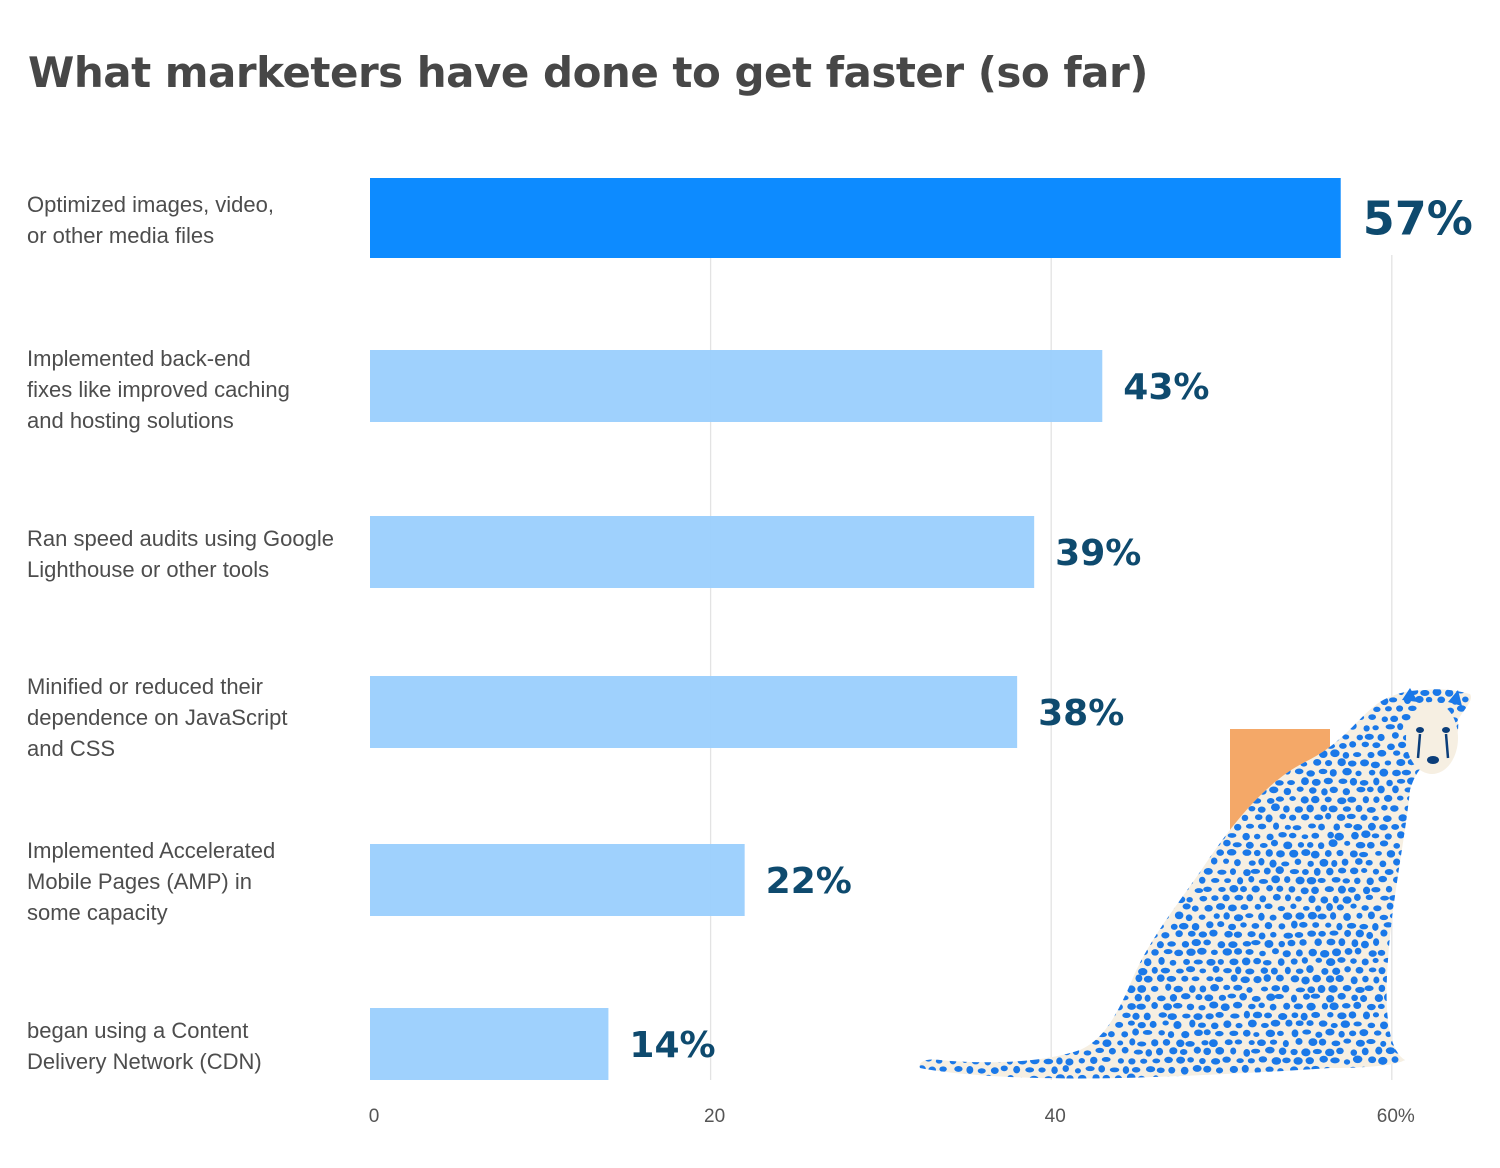 Image resolution: width=1500 pixels, height=1168 pixels. What do you see at coordinates (1098, 553) in the screenshot?
I see `value-label-2: 39%` at bounding box center [1098, 553].